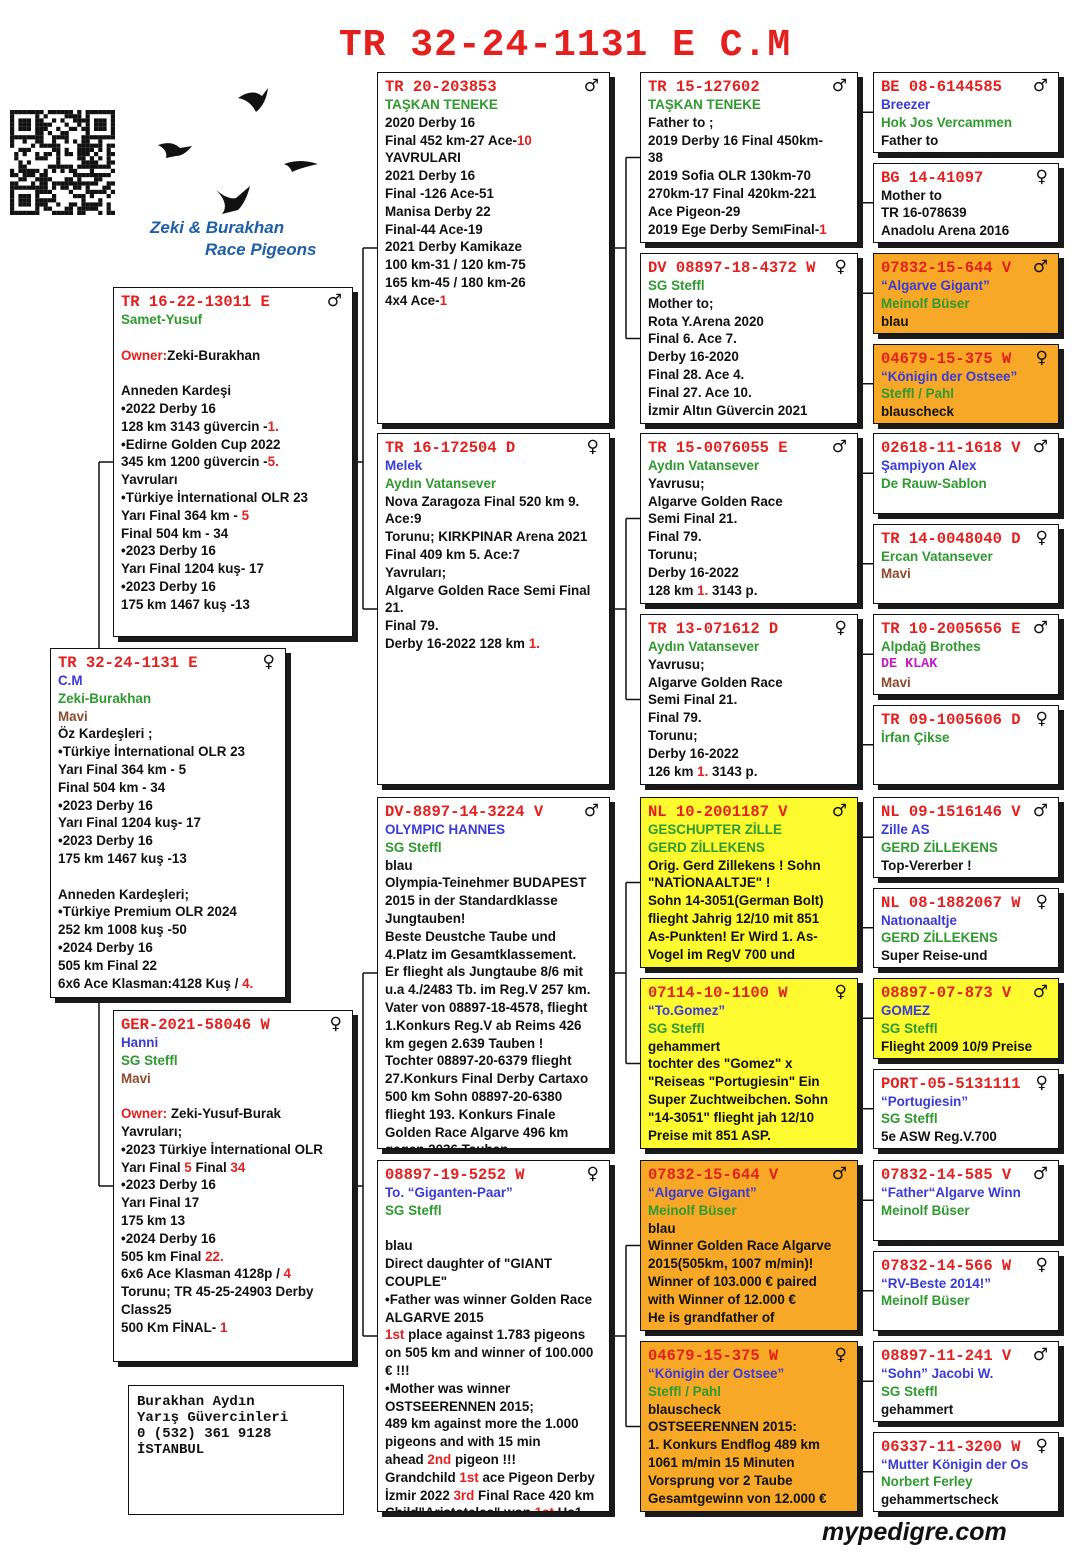  Describe the element at coordinates (951, 902) in the screenshot. I see `ring-number: NL 08-1882067 W` at that location.